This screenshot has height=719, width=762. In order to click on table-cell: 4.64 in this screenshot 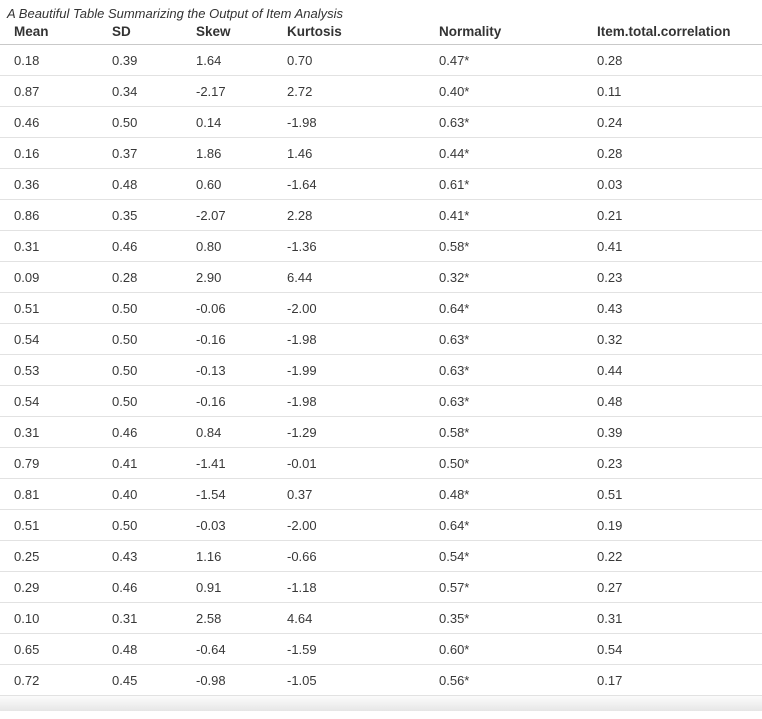, I will do `click(349, 618)`.